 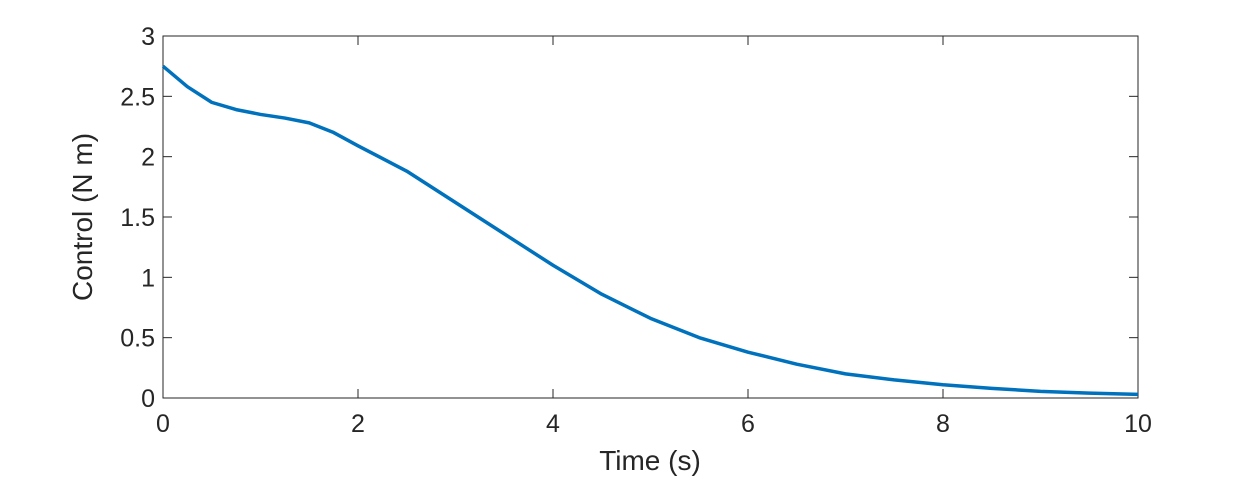 What do you see at coordinates (137, 218) in the screenshot?
I see `y-tick-label: 1.5` at bounding box center [137, 218].